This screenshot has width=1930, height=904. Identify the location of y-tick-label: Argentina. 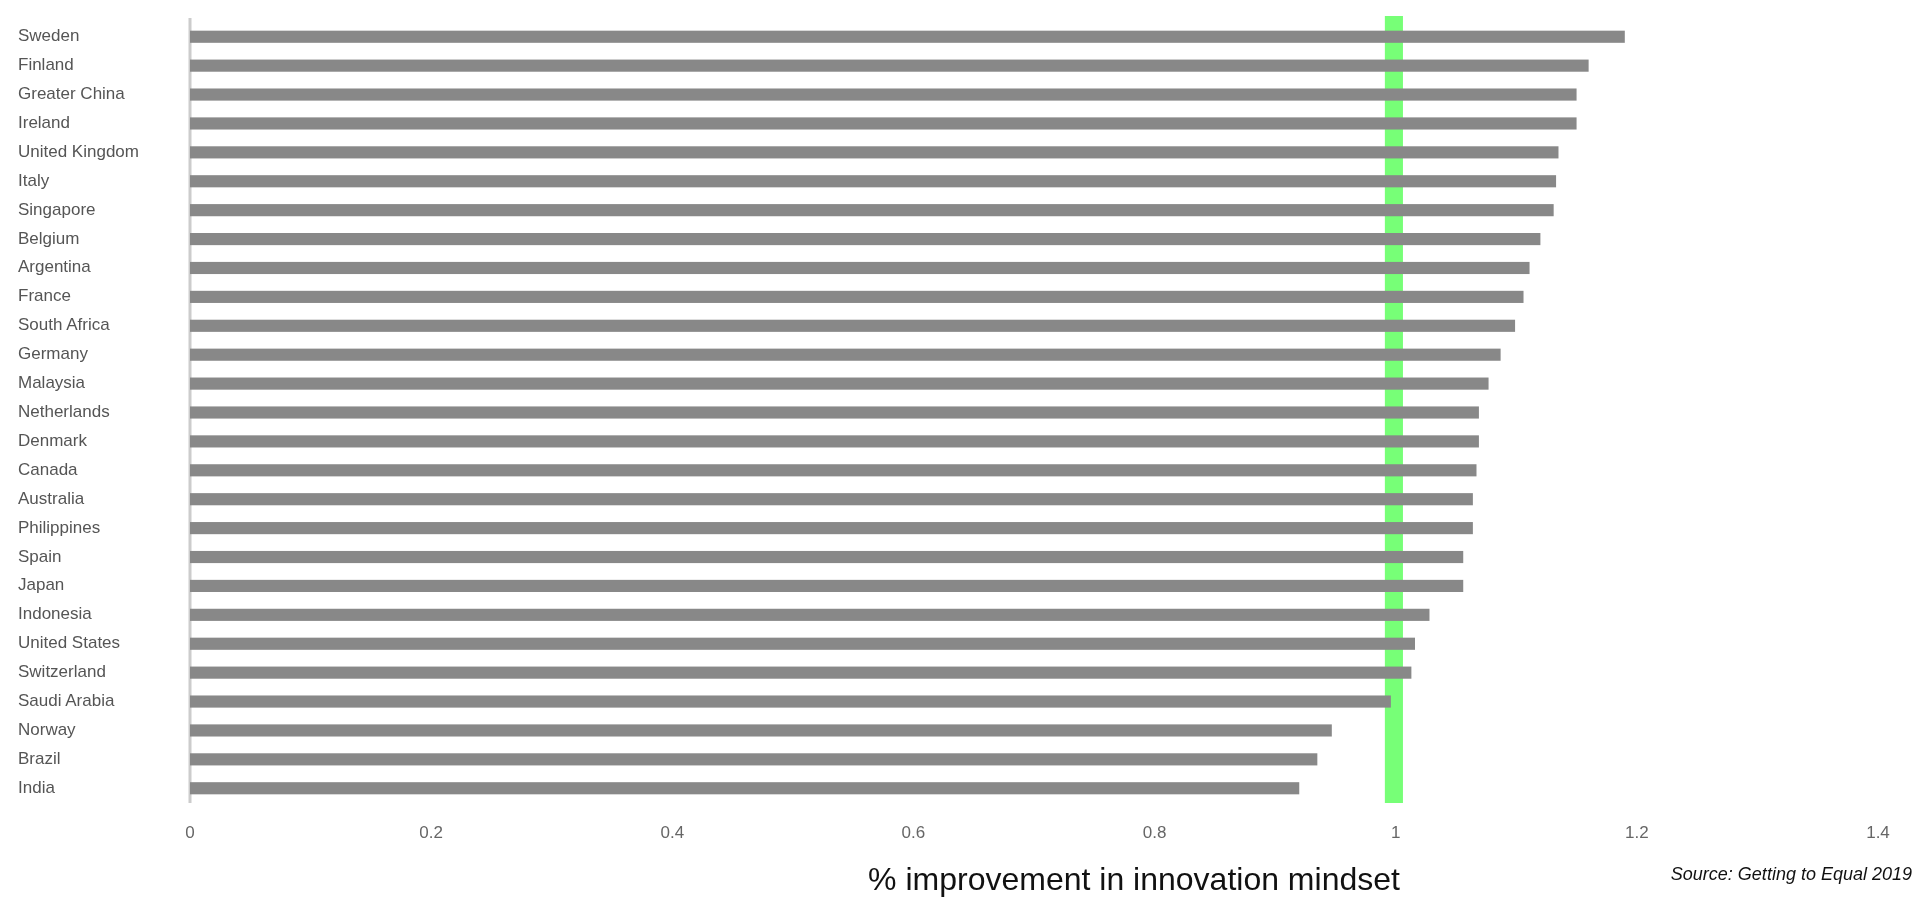
(55, 267).